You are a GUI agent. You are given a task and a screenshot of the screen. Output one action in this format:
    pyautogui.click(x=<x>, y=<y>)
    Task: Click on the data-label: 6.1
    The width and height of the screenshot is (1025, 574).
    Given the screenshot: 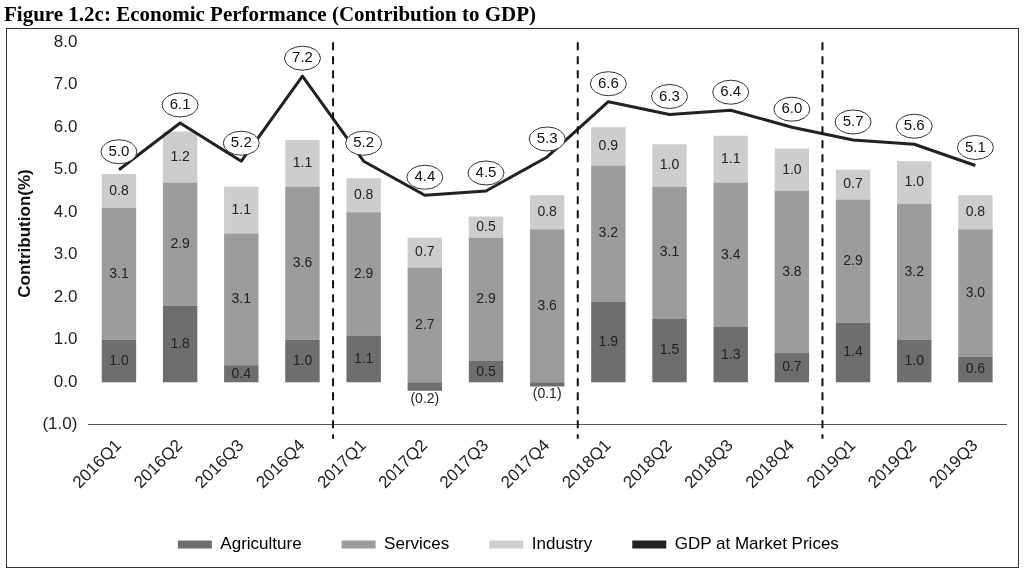 What is the action you would take?
    pyautogui.click(x=180, y=104)
    